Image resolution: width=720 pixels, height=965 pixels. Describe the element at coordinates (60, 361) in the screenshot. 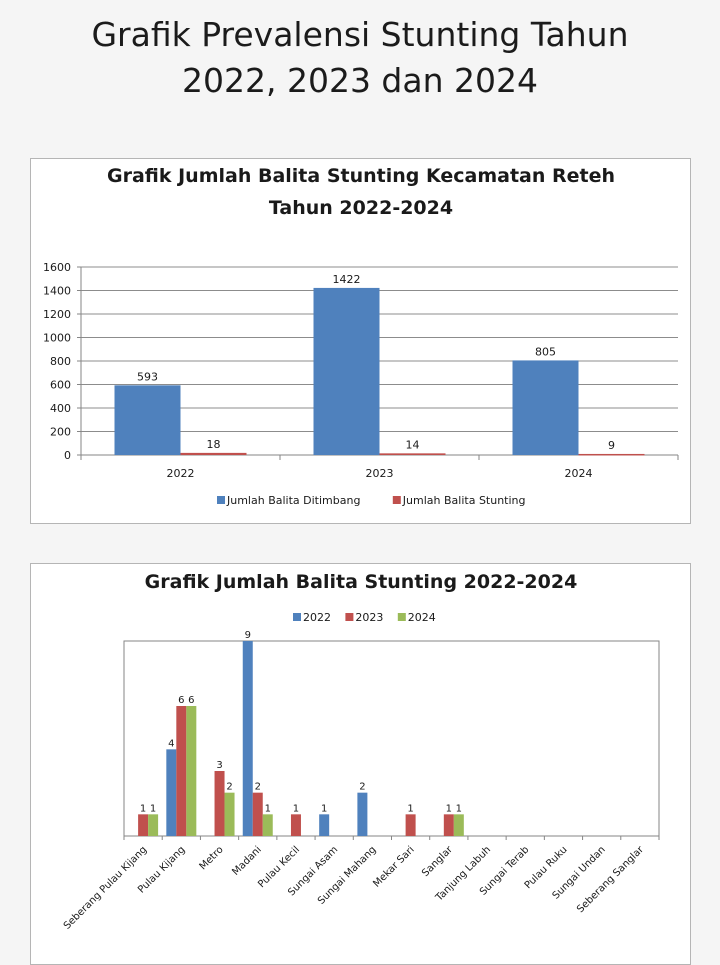

I see `y-tick-label: 800` at that location.